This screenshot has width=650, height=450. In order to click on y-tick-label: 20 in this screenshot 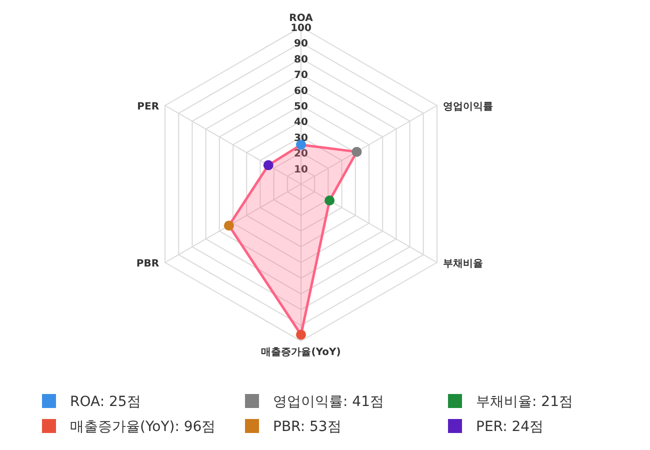, I will do `click(301, 154)`.